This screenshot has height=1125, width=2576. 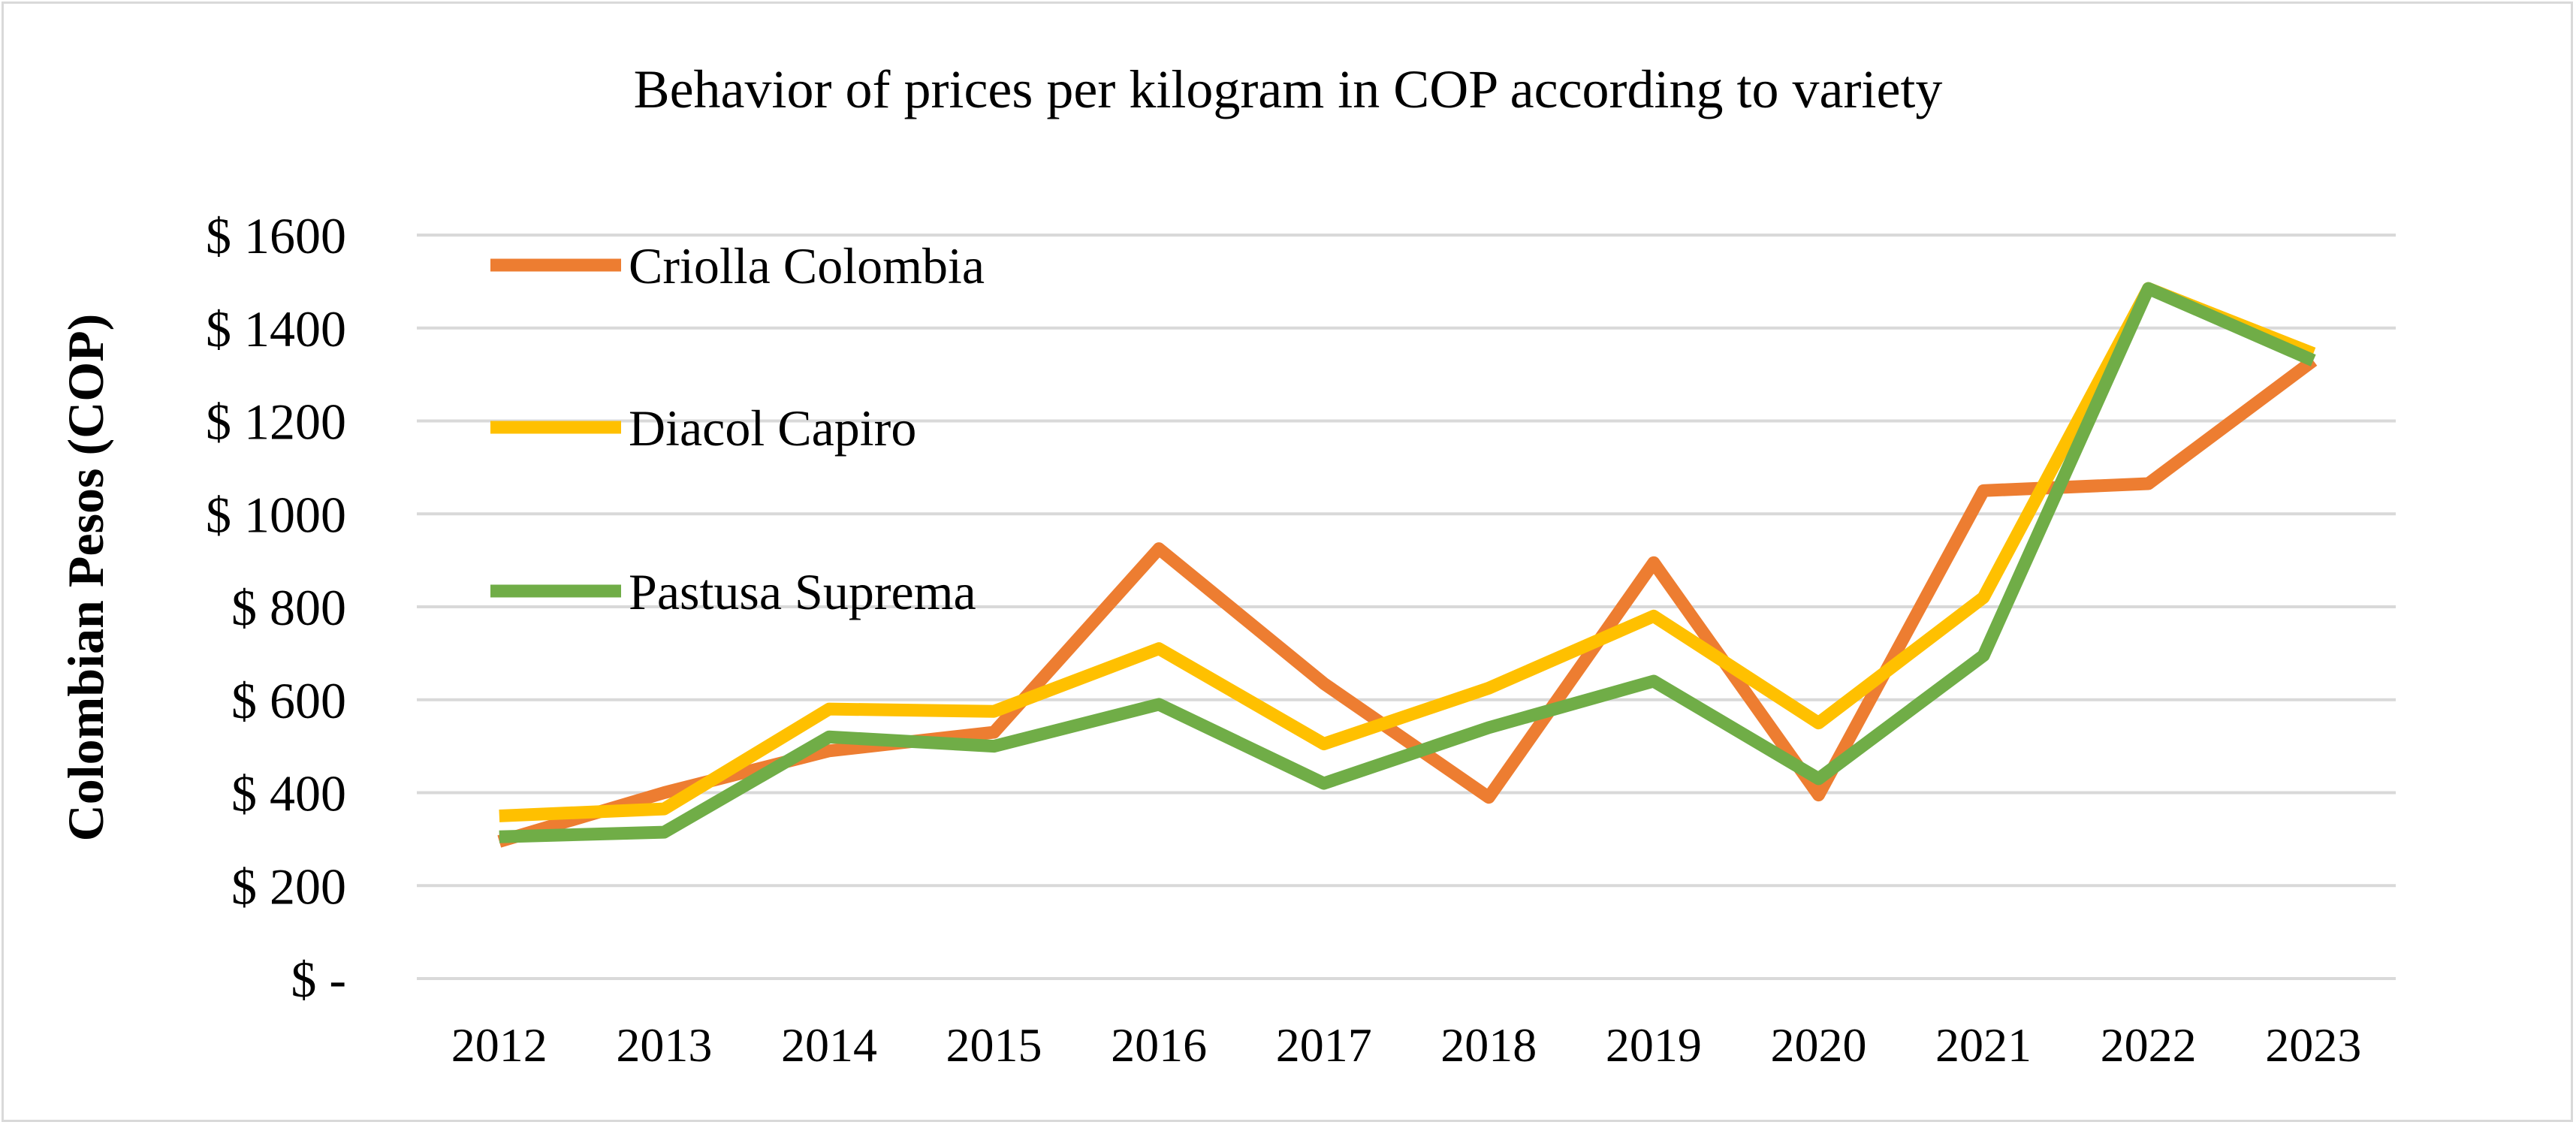 What do you see at coordinates (276, 328) in the screenshot?
I see `y-tick-label: $ 1400` at bounding box center [276, 328].